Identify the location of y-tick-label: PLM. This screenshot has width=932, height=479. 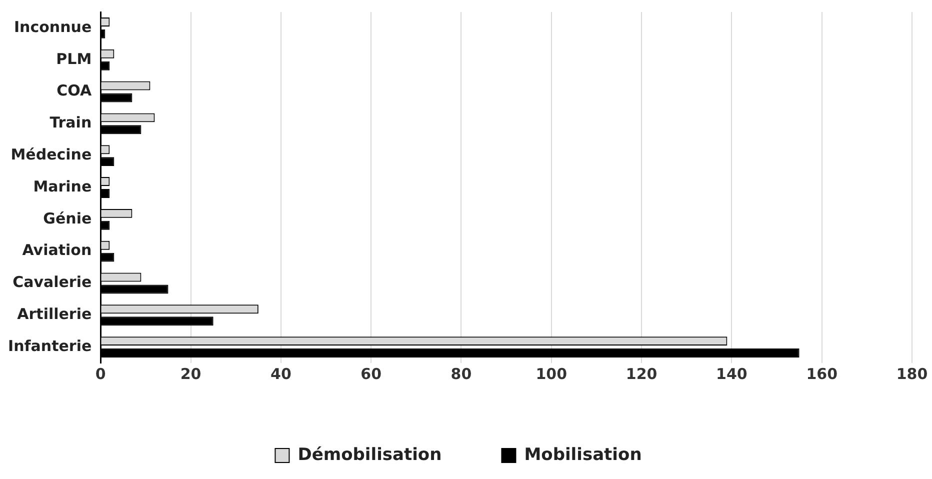
(74, 59).